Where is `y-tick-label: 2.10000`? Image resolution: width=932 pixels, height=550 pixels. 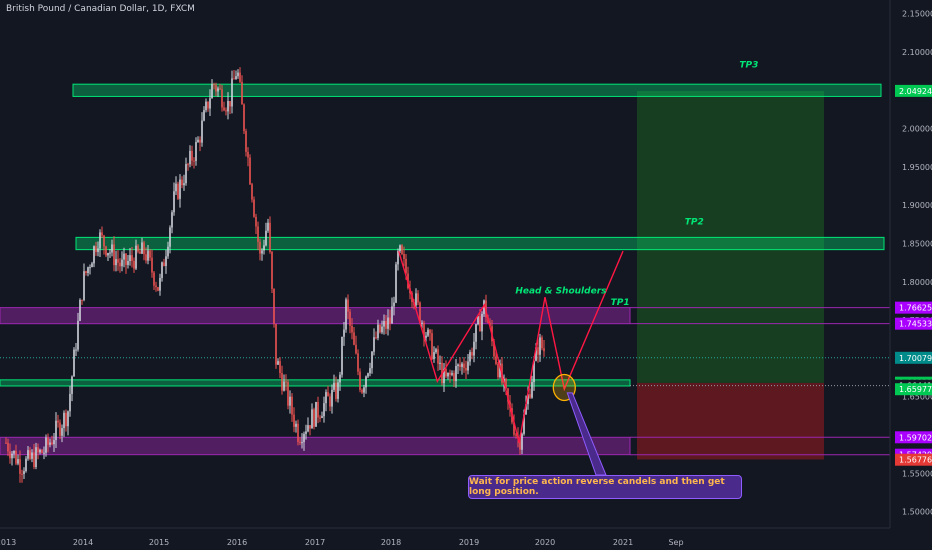 y-tick-label: 2.10000 is located at coordinates (917, 52).